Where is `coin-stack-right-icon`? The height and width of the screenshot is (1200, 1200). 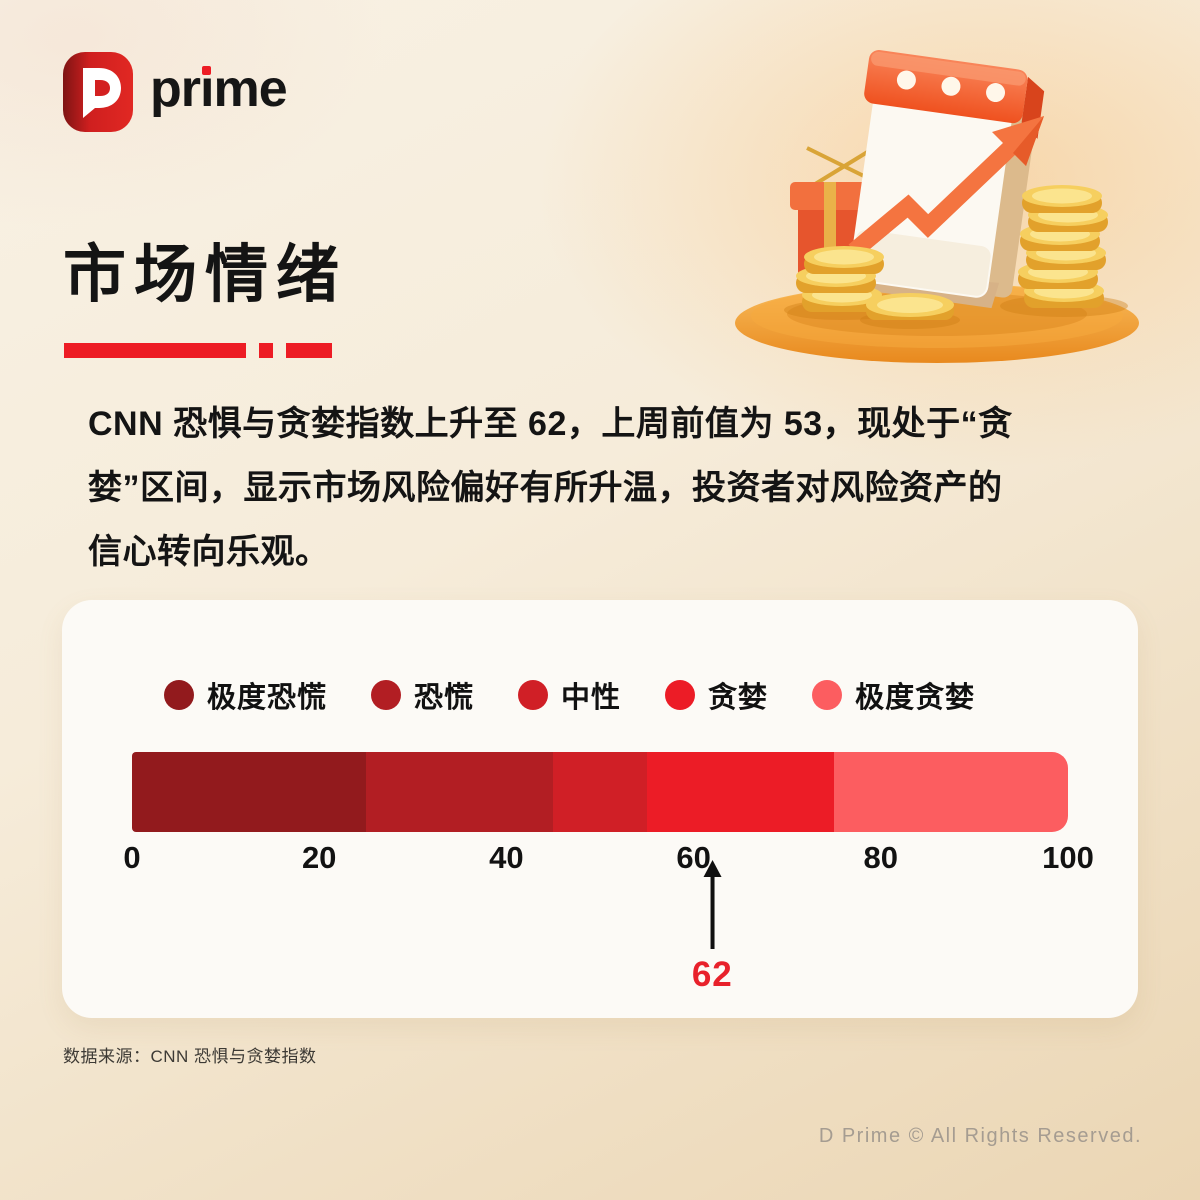
coin-stack-right-icon is located at coordinates (1064, 251).